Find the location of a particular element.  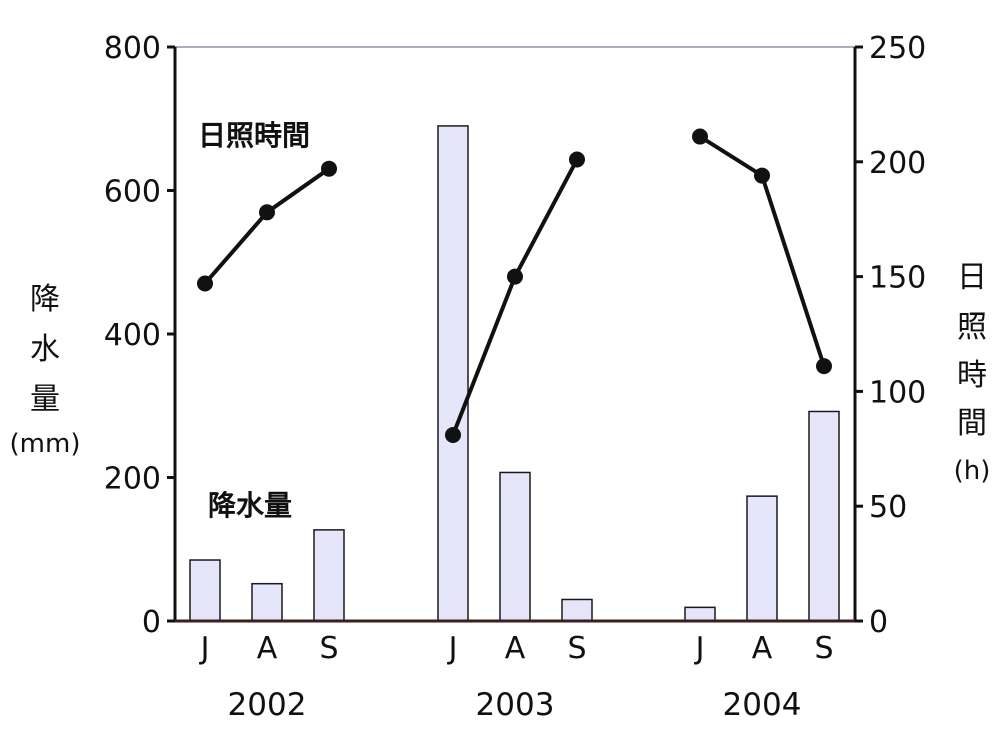

year-label: 2003 is located at coordinates (515, 705).